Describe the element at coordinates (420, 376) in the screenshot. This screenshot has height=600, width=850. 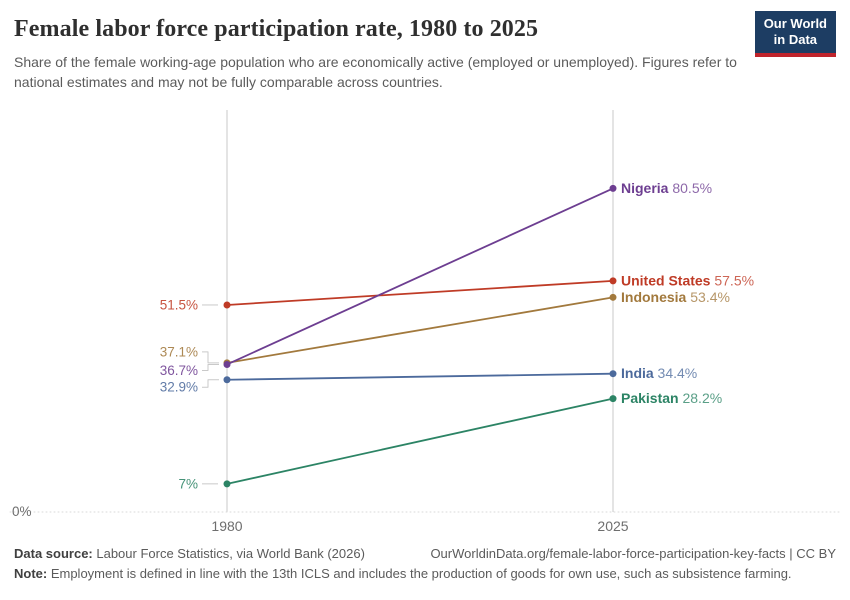
I see `series-line-india` at that location.